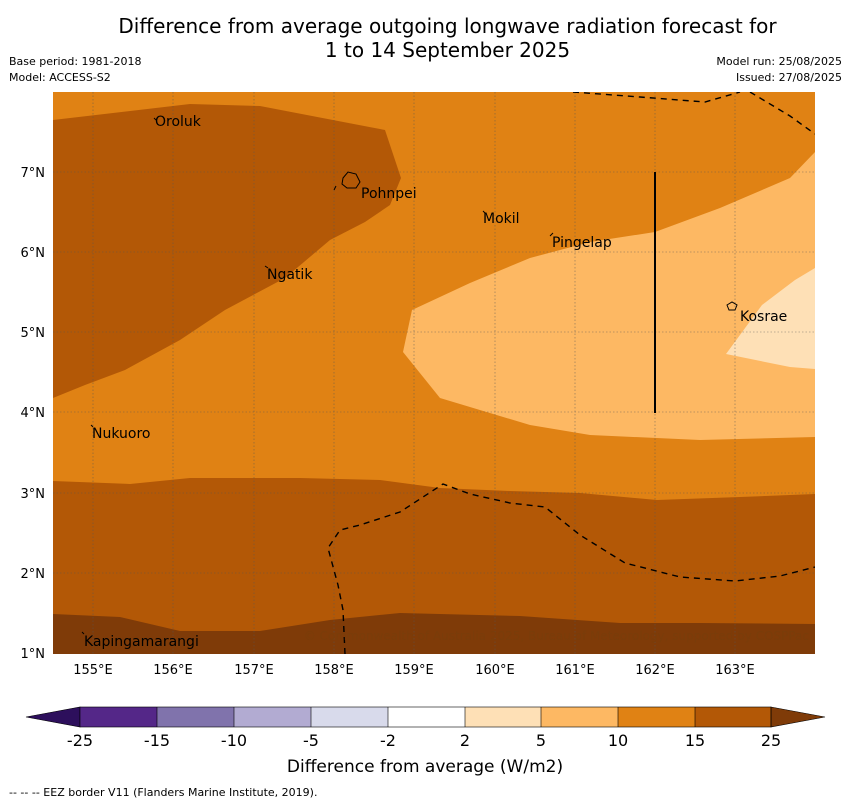 This screenshot has width=850, height=804. I want to click on colorbar-tick: -5, so click(311, 740).